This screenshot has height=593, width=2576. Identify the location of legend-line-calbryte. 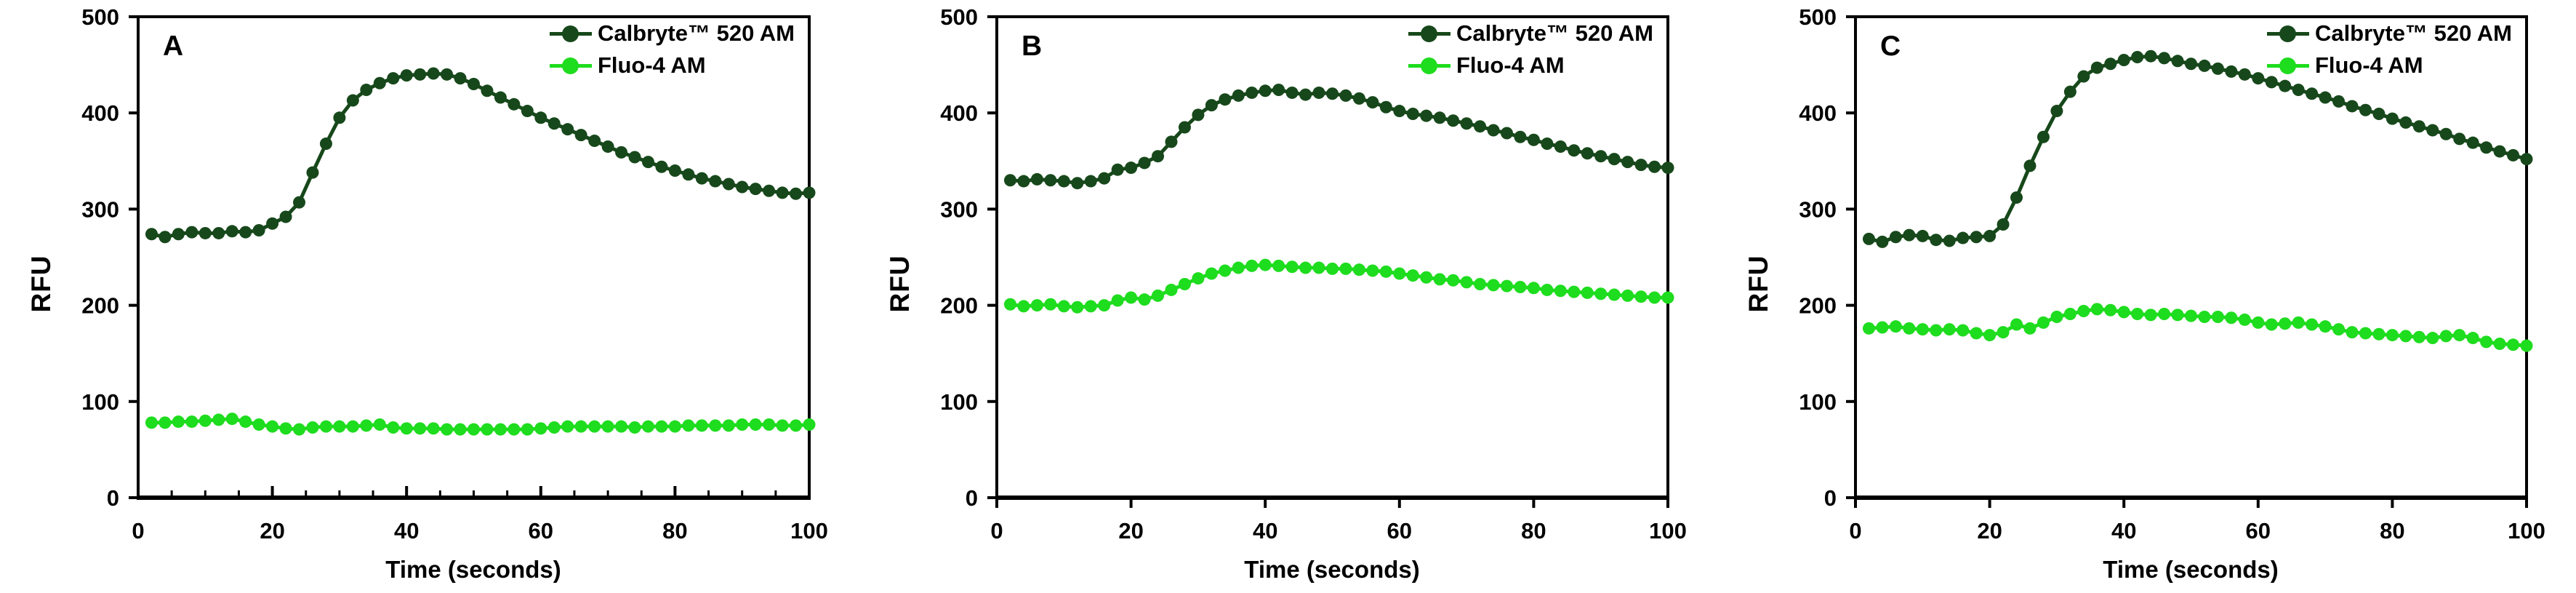
(1429, 34).